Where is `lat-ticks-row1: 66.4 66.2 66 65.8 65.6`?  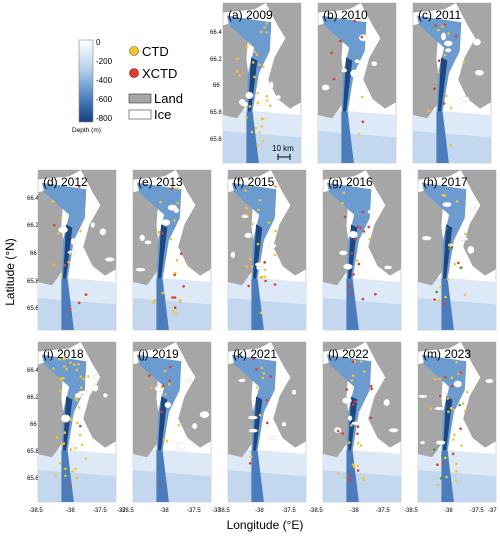
lat-ticks-row1: 66.4 66.2 66 65.8 65.6 is located at coordinates (216, 86).